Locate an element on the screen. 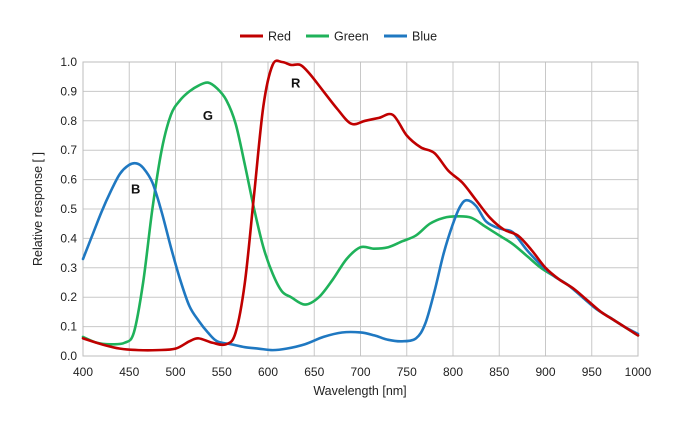  annotations: B G R is located at coordinates (216, 136).